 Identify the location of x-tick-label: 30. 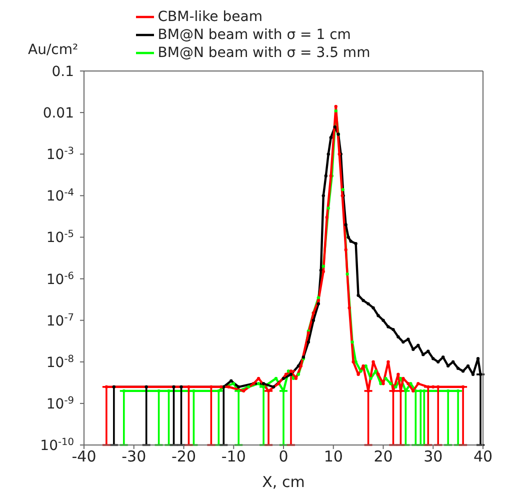
(433, 457).